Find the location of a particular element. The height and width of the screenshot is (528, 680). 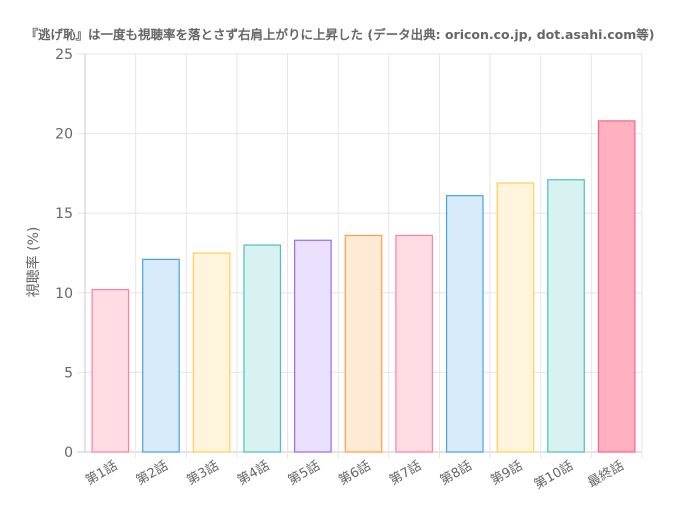

y-axis-ticks: 0 5 10 15 20 25 is located at coordinates (64, 254).